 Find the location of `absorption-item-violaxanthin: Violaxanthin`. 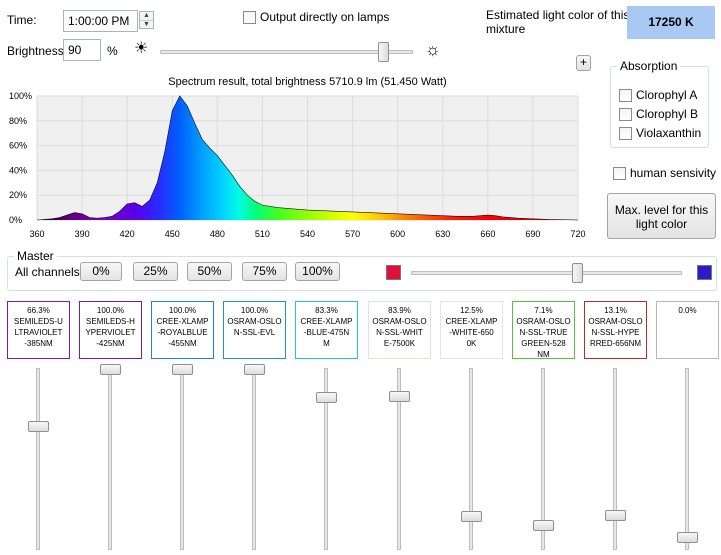

absorption-item-violaxanthin: Violaxanthin is located at coordinates (660, 133).